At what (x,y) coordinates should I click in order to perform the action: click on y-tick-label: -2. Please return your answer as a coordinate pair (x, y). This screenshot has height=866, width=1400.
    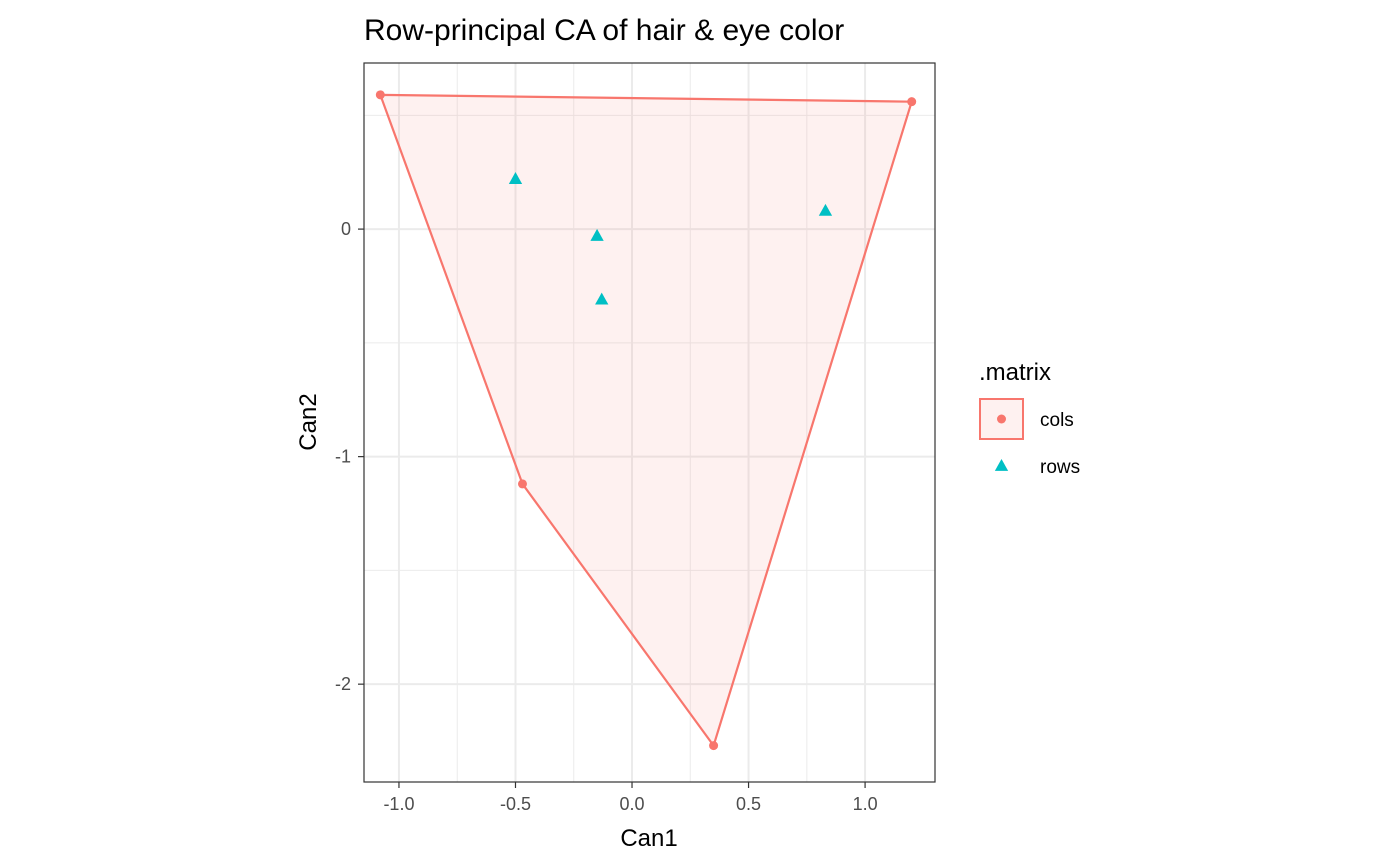
    Looking at the image, I should click on (343, 684).